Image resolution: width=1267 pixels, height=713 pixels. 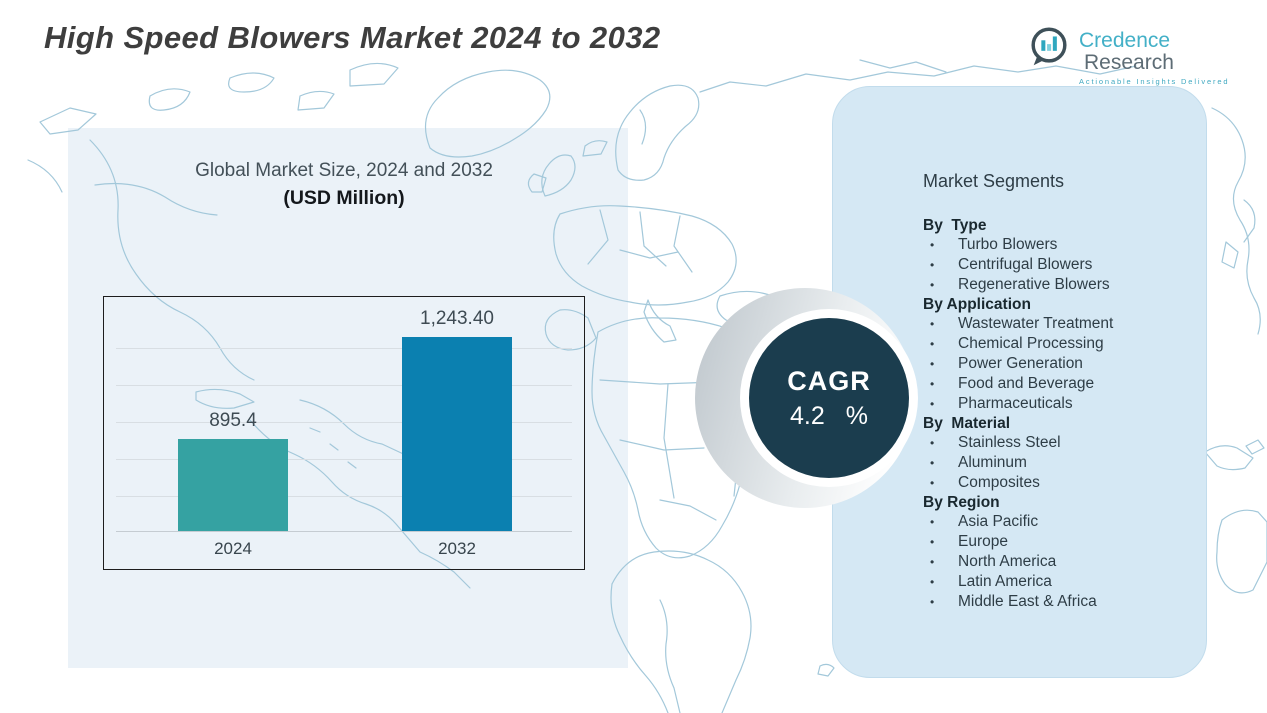 I want to click on segment-heading: By Type, so click(x=955, y=225).